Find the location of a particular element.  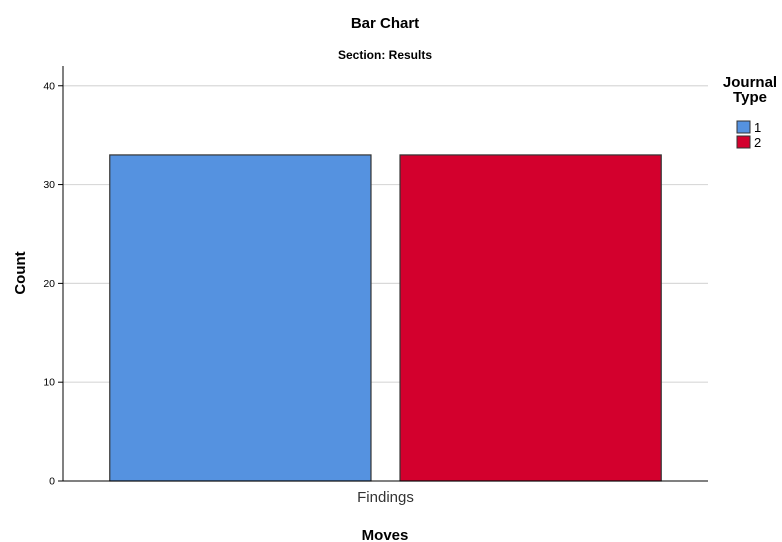

legend-items: 12 is located at coordinates (748, 135).